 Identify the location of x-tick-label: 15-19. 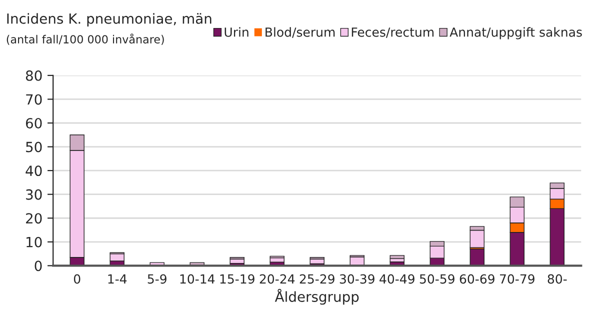
(237, 279).